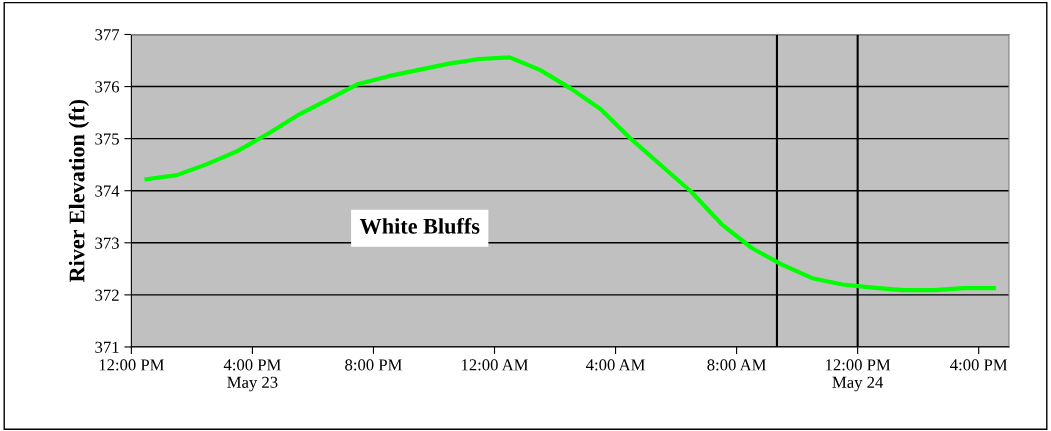  I want to click on x-tick-label: 12:00 AM, so click(495, 365).